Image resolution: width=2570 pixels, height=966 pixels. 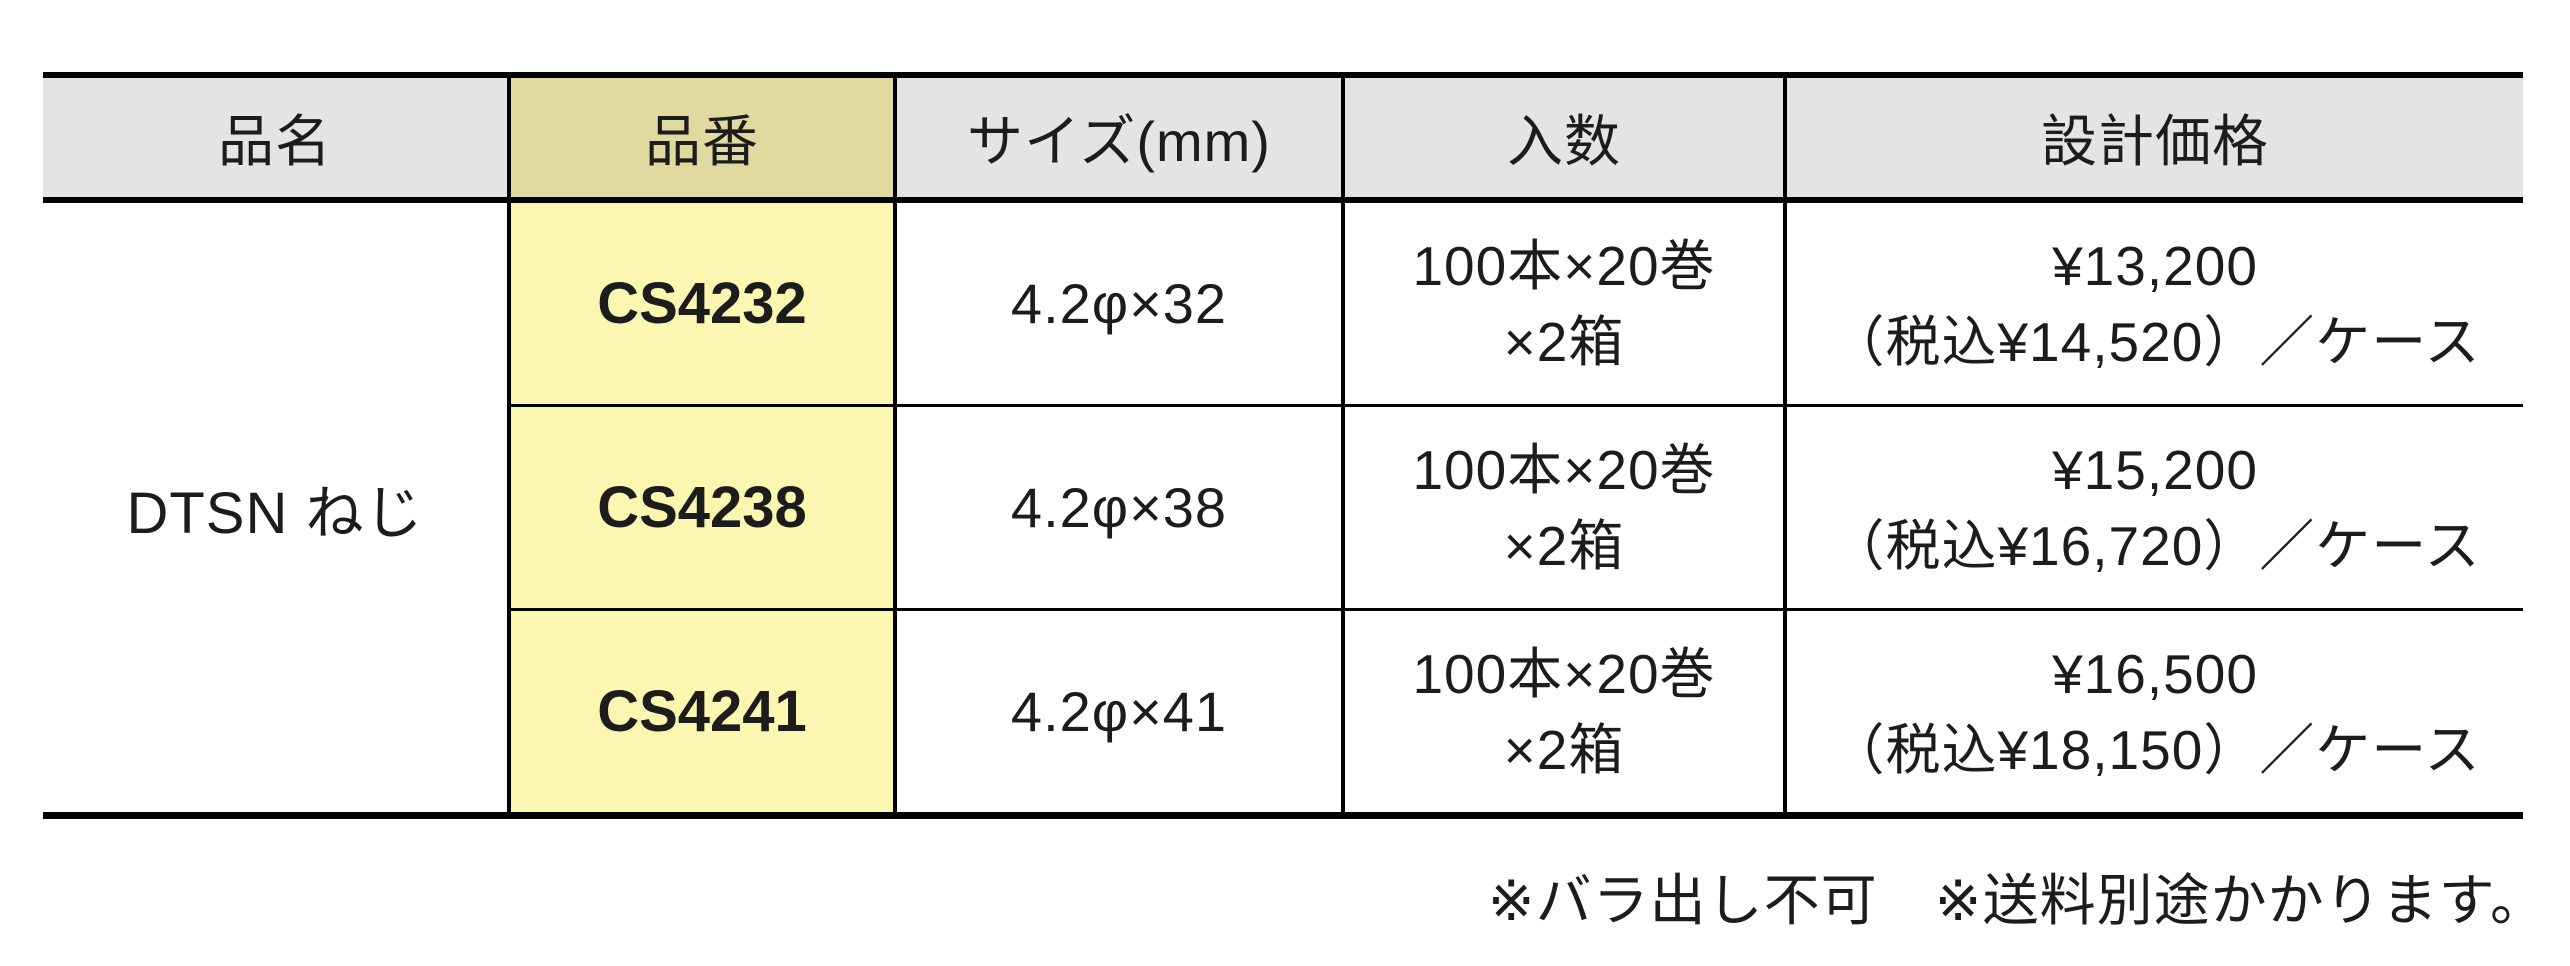 I want to click on col-header-size: サイズ(mm), so click(x=1118, y=139).